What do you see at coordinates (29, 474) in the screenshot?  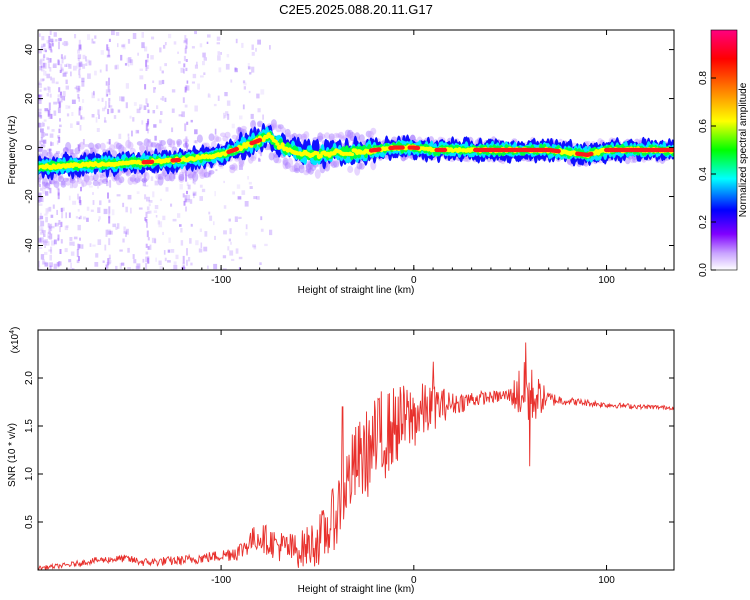 I see `snr-y-tick-label: 1.0` at bounding box center [29, 474].